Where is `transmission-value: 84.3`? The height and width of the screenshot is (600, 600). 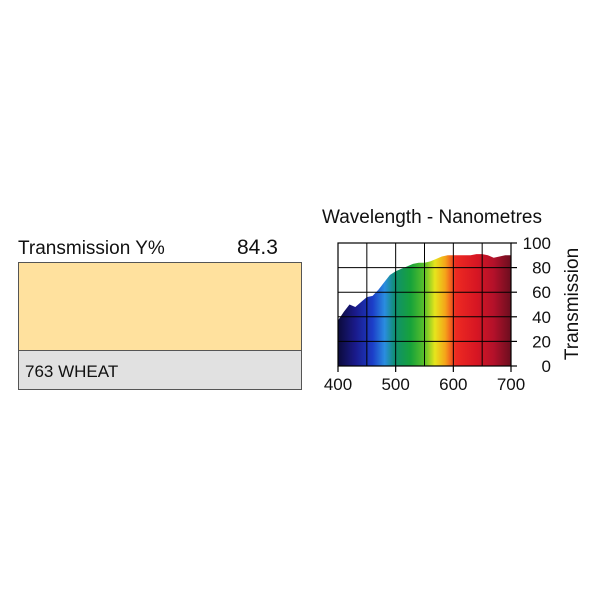 transmission-value: 84.3 is located at coordinates (257, 247).